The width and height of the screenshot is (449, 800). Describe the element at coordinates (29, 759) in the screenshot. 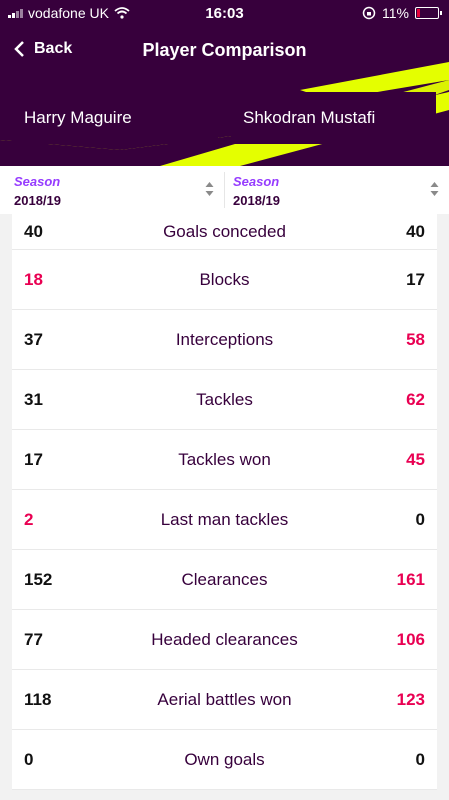

I see `stat-value-a: 0` at that location.